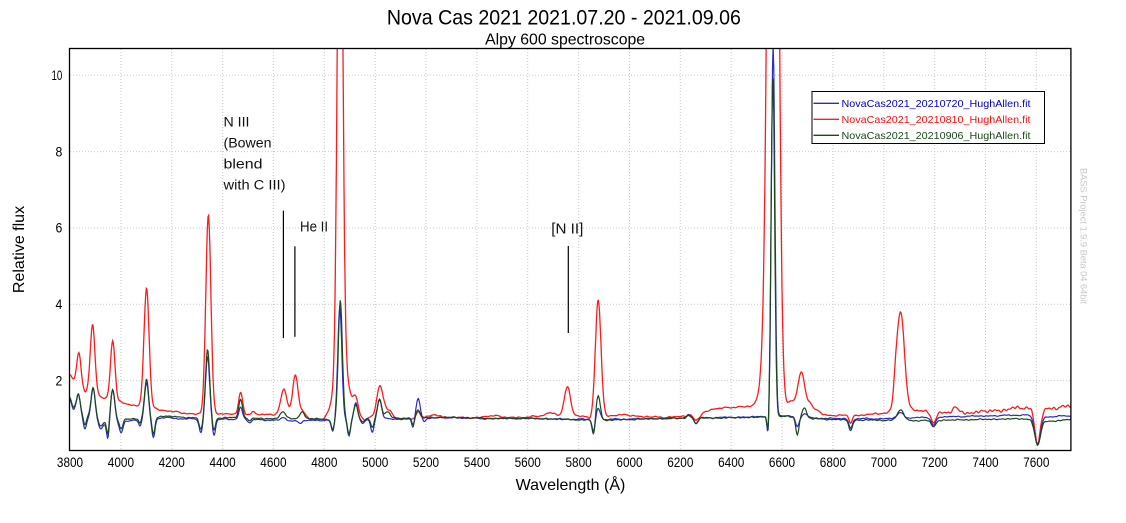  What do you see at coordinates (57, 75) in the screenshot?
I see `svg-text: 10` at bounding box center [57, 75].